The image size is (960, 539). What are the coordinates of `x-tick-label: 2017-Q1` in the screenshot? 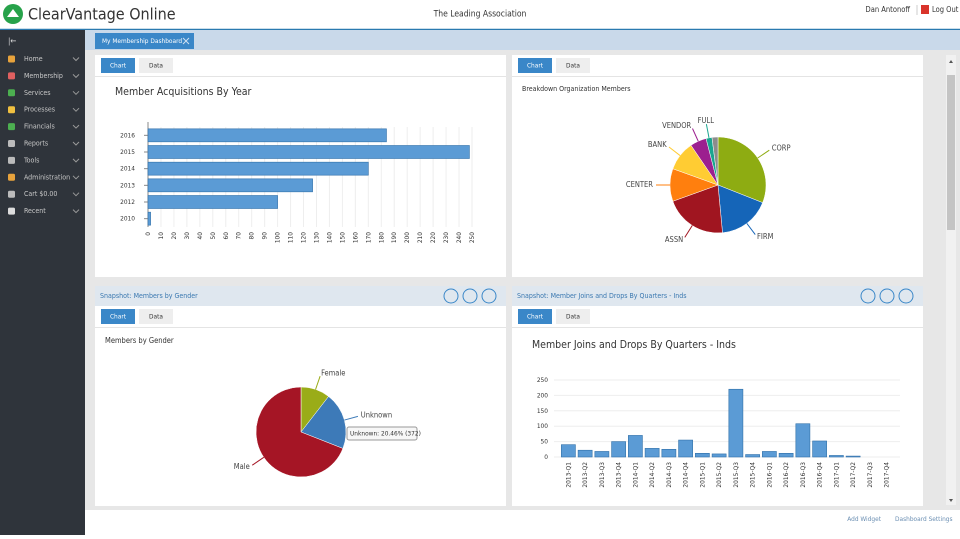 It's located at (836, 475).